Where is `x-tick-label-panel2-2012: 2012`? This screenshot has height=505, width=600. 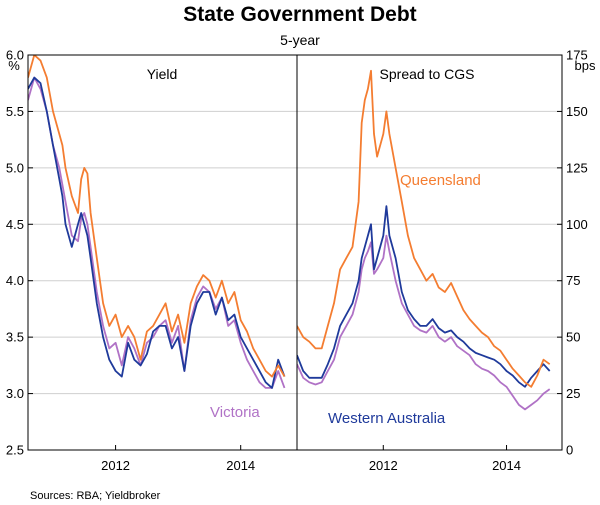
x-tick-label-panel2-2012: 2012 is located at coordinates (383, 465).